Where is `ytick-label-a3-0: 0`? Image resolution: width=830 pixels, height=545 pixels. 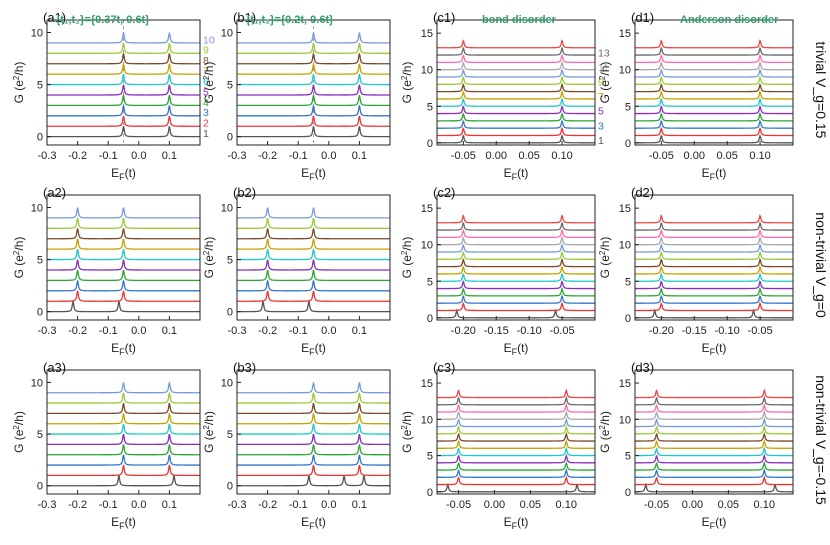
ytick-label-a3-0: 0 is located at coordinates (40, 487).